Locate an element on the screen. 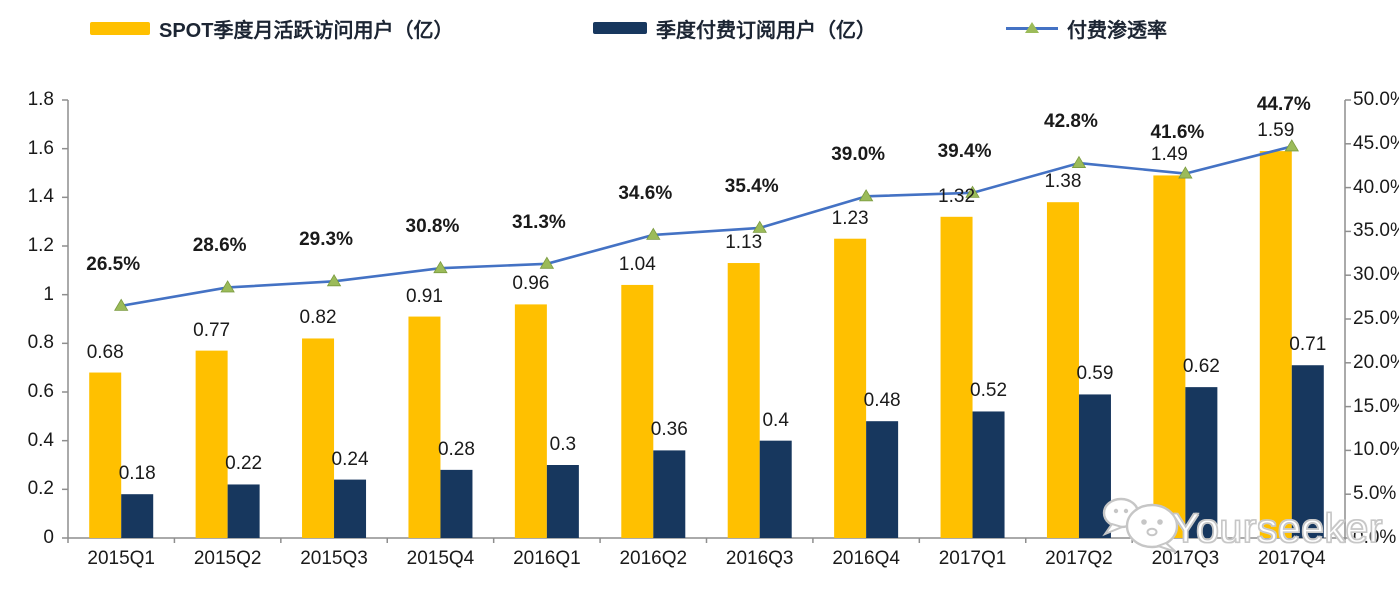 This screenshot has width=1399, height=596. penetration-pct-label: 41.6% is located at coordinates (1177, 132).